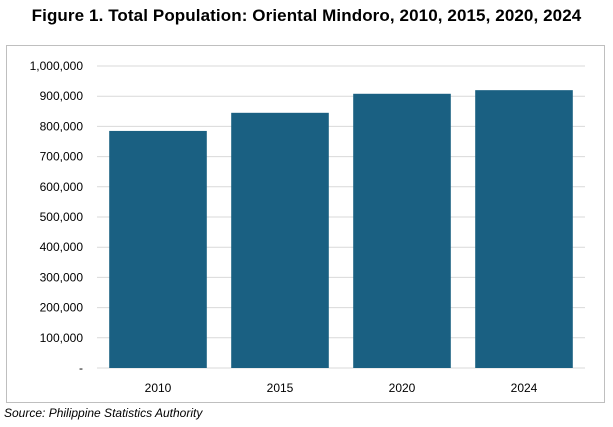 The image size is (613, 427). Describe the element at coordinates (280, 240) in the screenshot. I see `bar-2015` at that location.